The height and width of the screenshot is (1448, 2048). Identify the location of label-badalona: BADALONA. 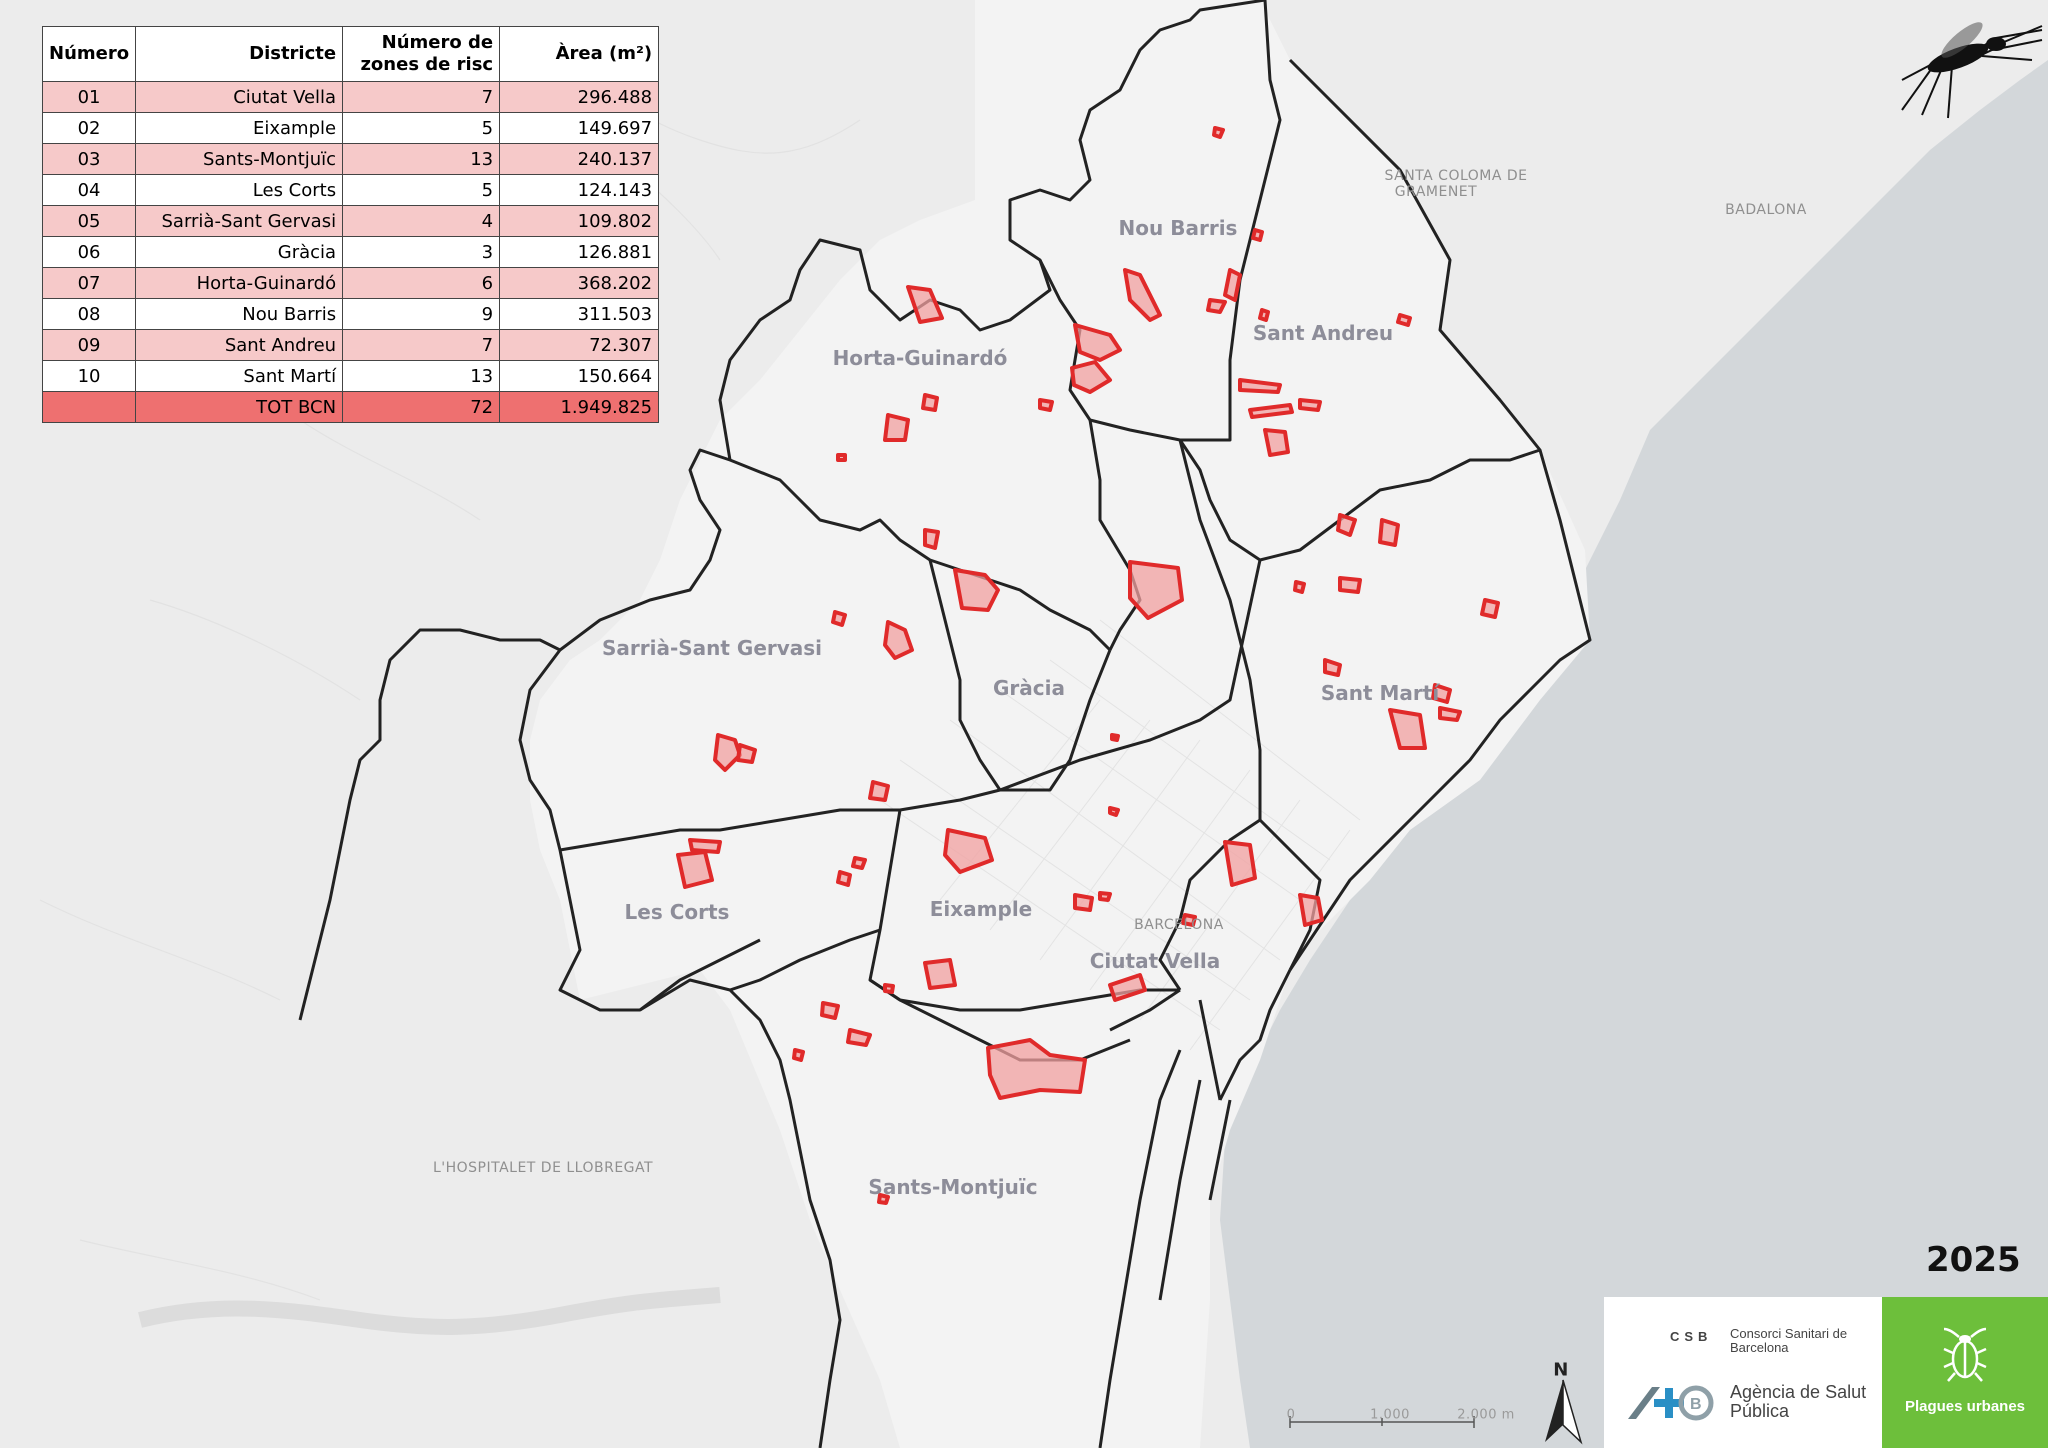
(1766, 210).